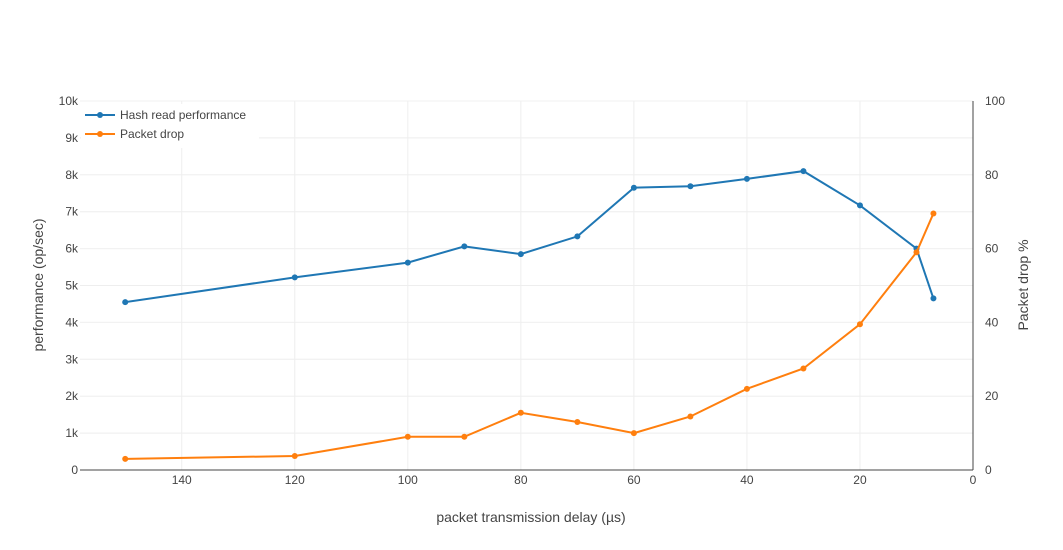  Describe the element at coordinates (72, 175) in the screenshot. I see `left-y-tick-label: 8k` at that location.